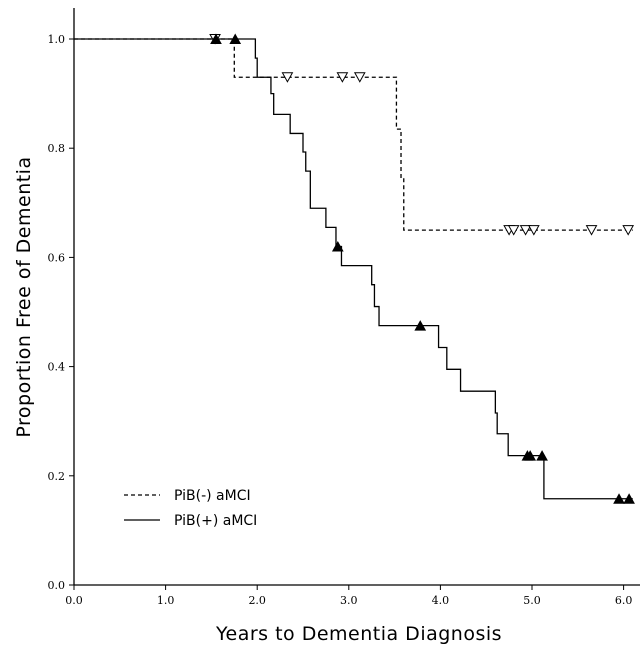 The height and width of the screenshot is (648, 643). What do you see at coordinates (441, 600) in the screenshot?
I see `x-tick-label: 4.0` at bounding box center [441, 600].